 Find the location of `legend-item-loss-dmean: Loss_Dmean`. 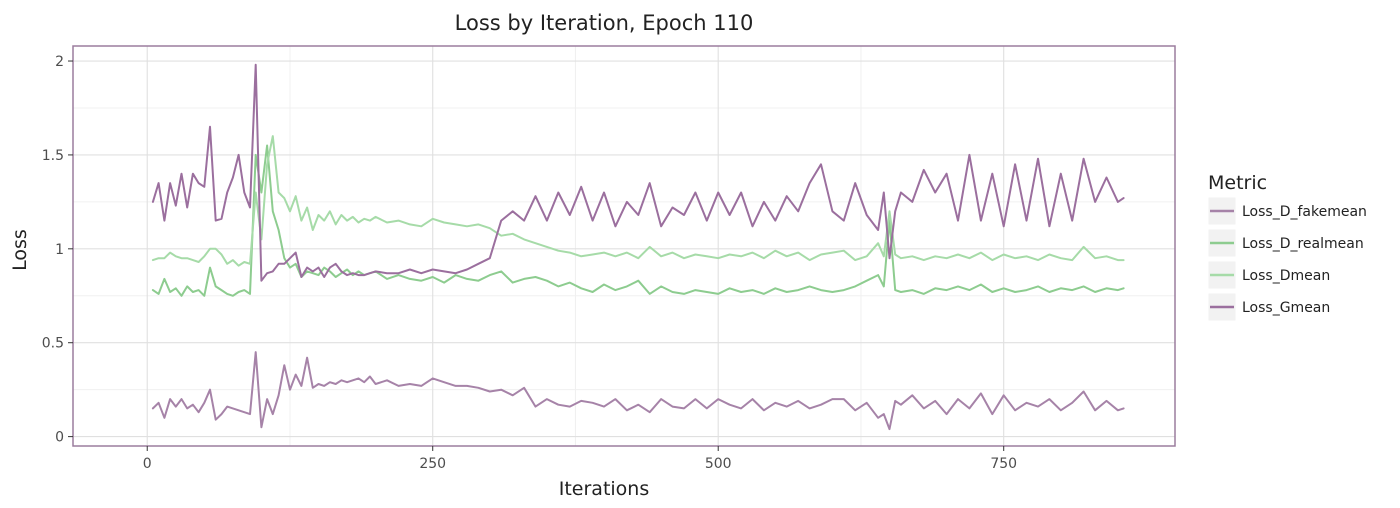

legend-item-loss-dmean: Loss_Dmean is located at coordinates (1268, 275).